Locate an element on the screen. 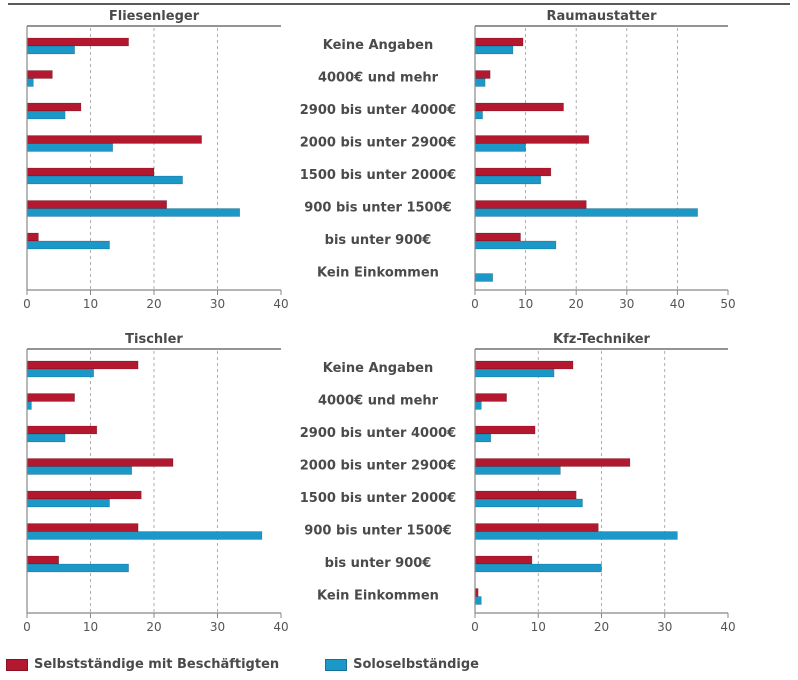  panel-kfz-techniker: Kfz-Techniker 0 10 20 30 40 is located at coordinates (603, 483).